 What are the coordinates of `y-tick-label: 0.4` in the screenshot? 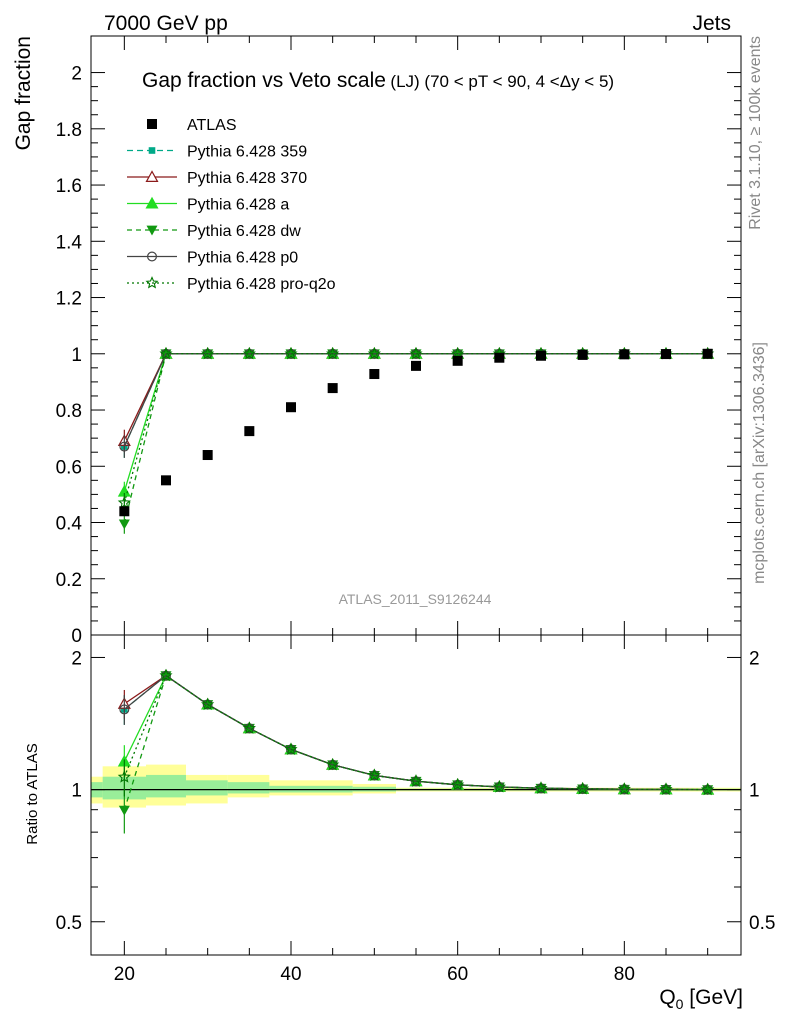 It's located at (69, 524).